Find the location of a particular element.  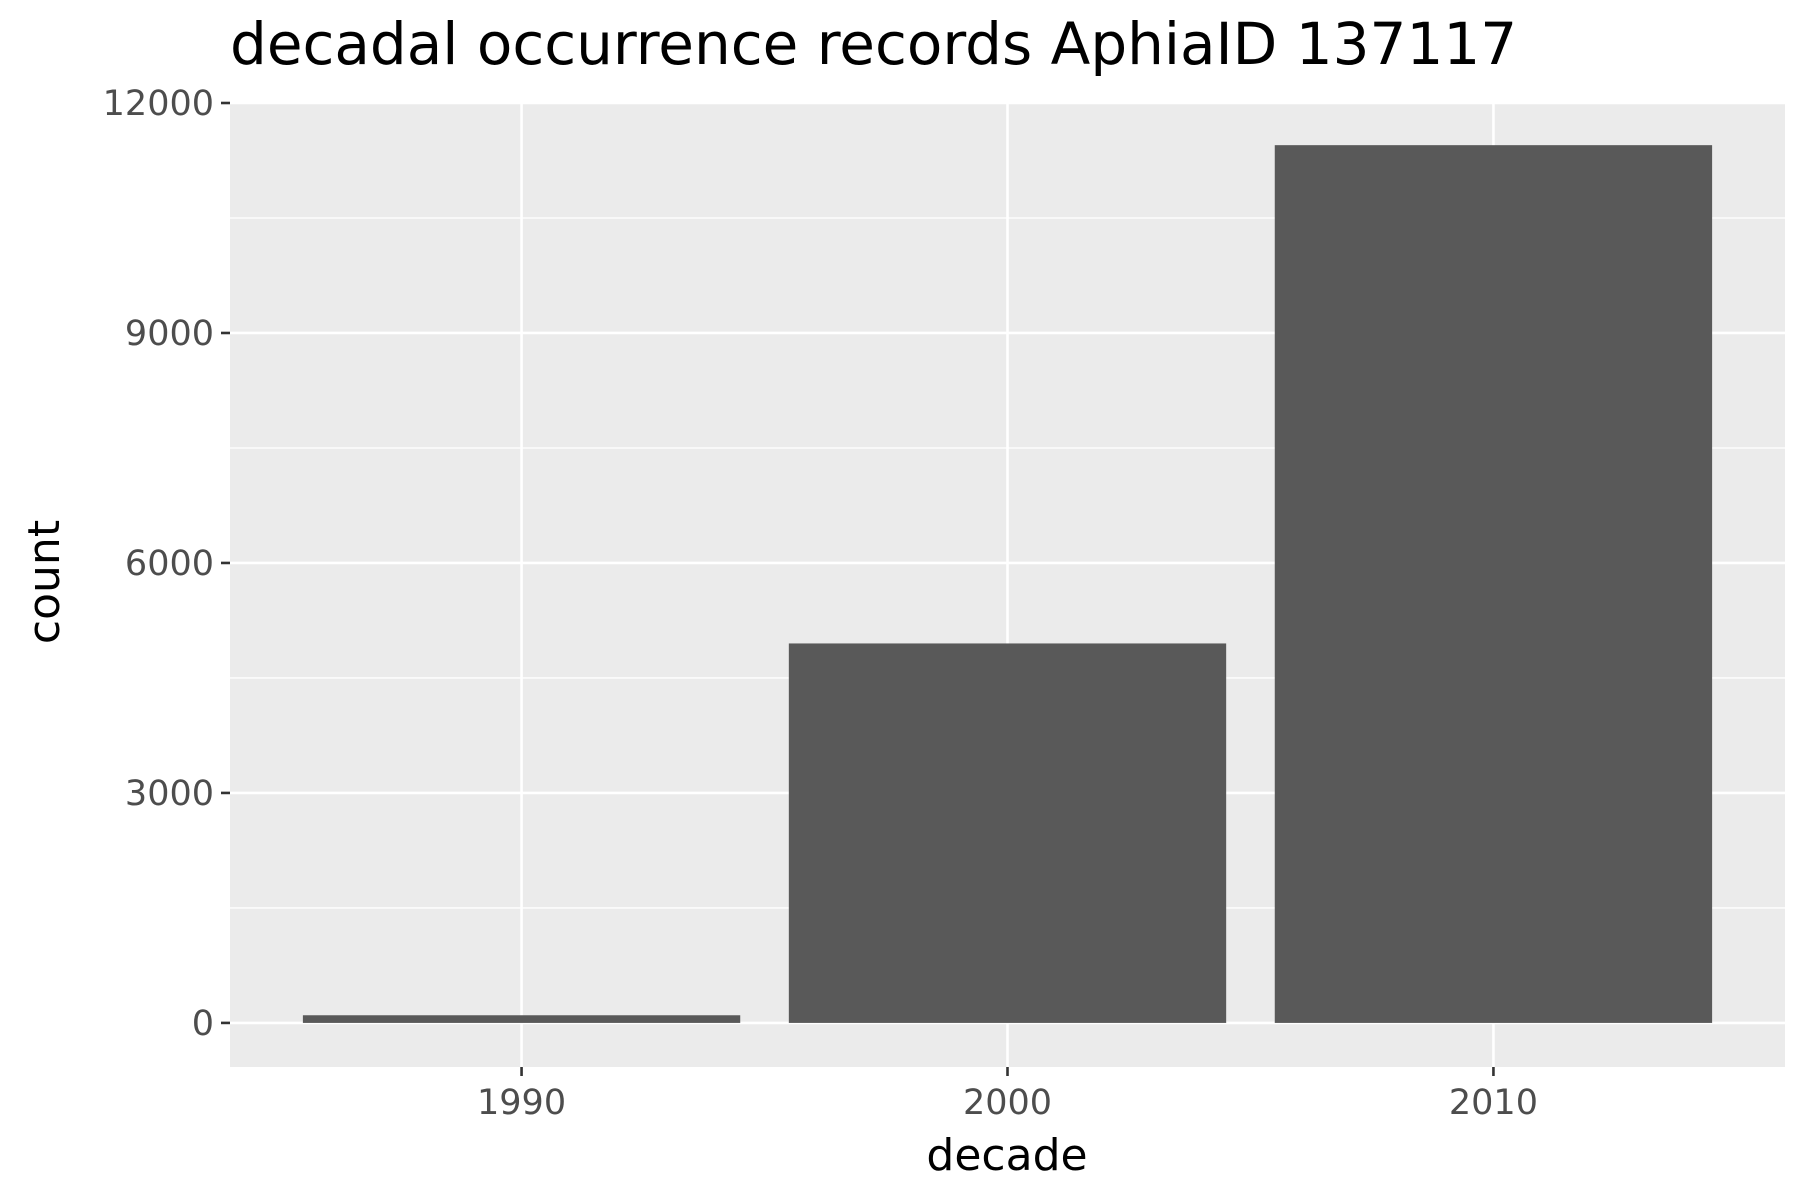

y-axis: 0 3000 6000 9000 12000 is located at coordinates (166, 564).